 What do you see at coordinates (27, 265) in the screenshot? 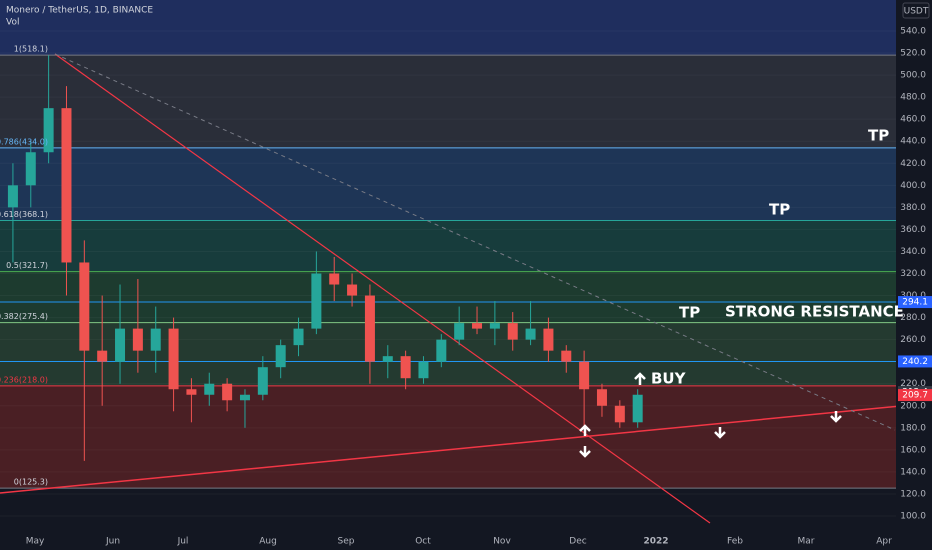
I see `fib-label: 0.5(321.7)` at bounding box center [27, 265].